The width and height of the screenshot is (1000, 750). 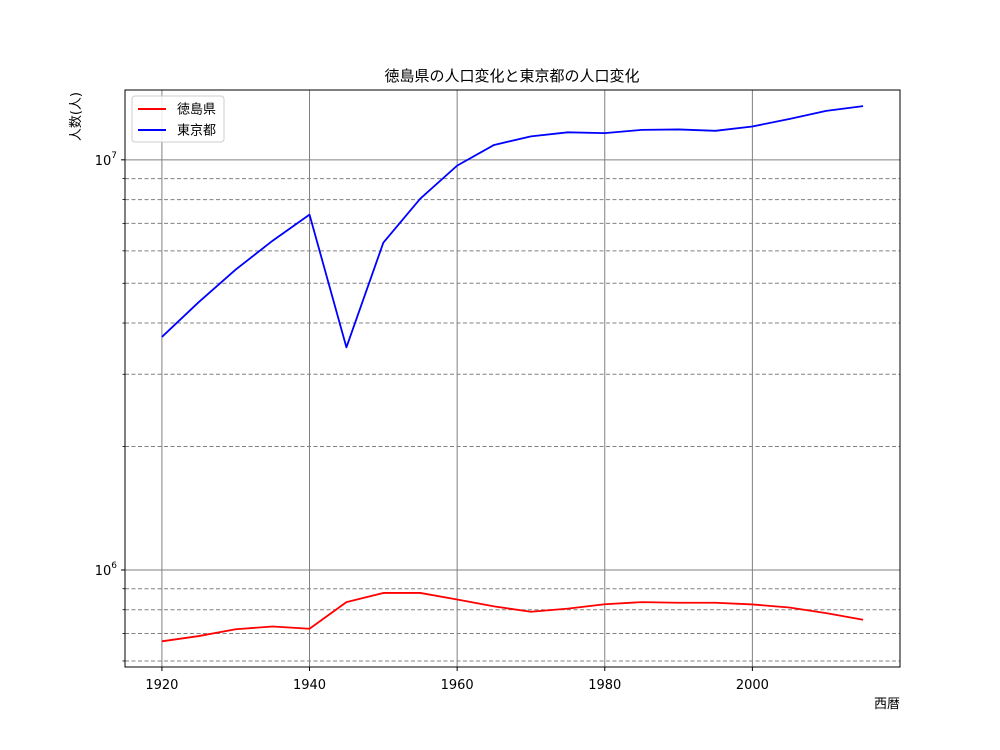 I want to click on y-tick-exponent: 7, so click(x=114, y=156).